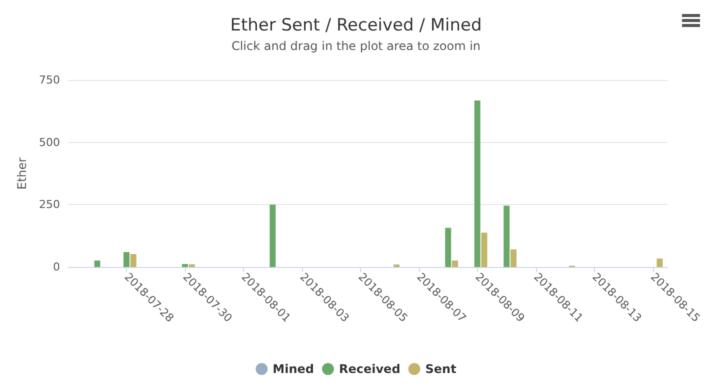 This screenshot has height=390, width=712. Describe the element at coordinates (369, 369) in the screenshot. I see `legend-label: Received` at that location.